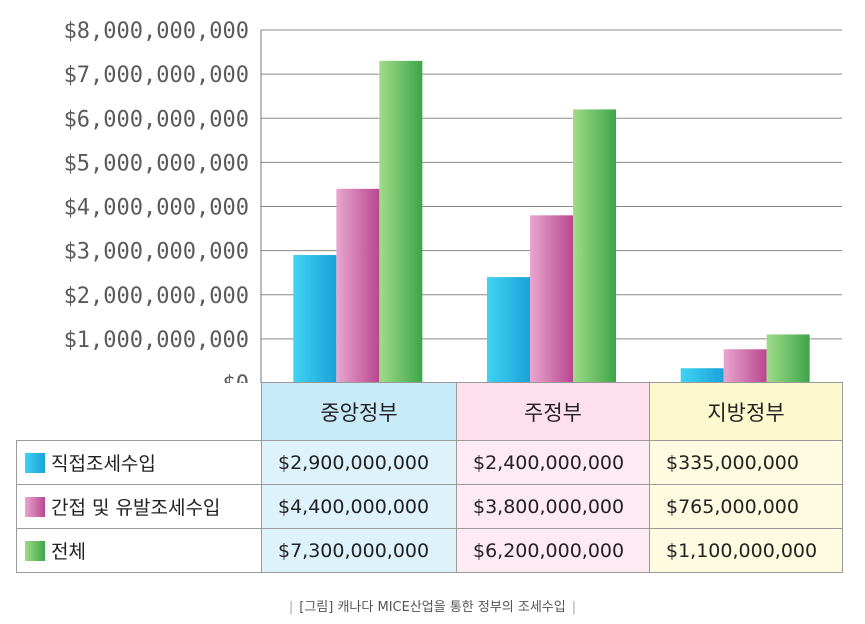 This screenshot has width=865, height=624. I want to click on y-tick-label: $2,000,000,000, so click(156, 296).